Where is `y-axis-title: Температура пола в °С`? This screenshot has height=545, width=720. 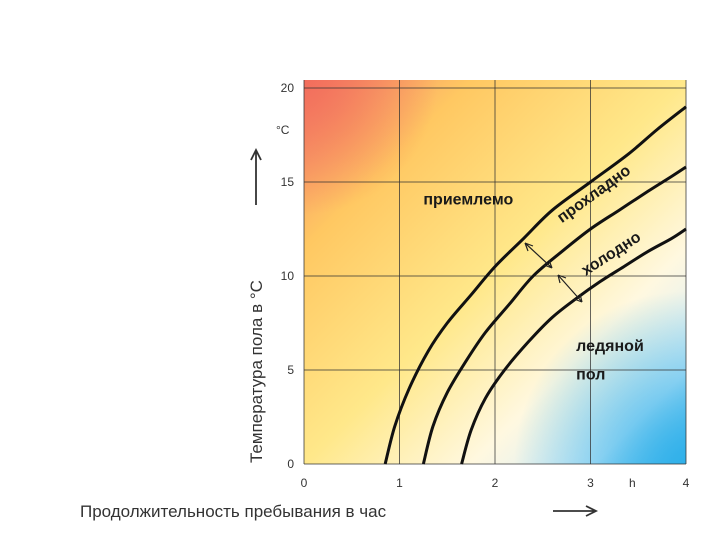 y-axis-title: Температура пола в °С is located at coordinates (256, 371).